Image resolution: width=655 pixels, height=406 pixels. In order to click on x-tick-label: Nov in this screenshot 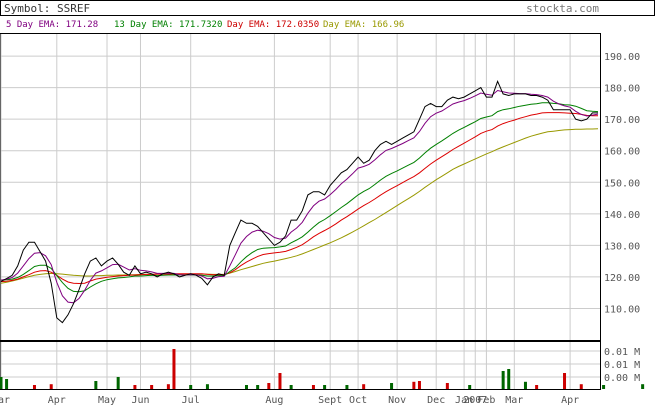, I will do `click(397, 400)`.